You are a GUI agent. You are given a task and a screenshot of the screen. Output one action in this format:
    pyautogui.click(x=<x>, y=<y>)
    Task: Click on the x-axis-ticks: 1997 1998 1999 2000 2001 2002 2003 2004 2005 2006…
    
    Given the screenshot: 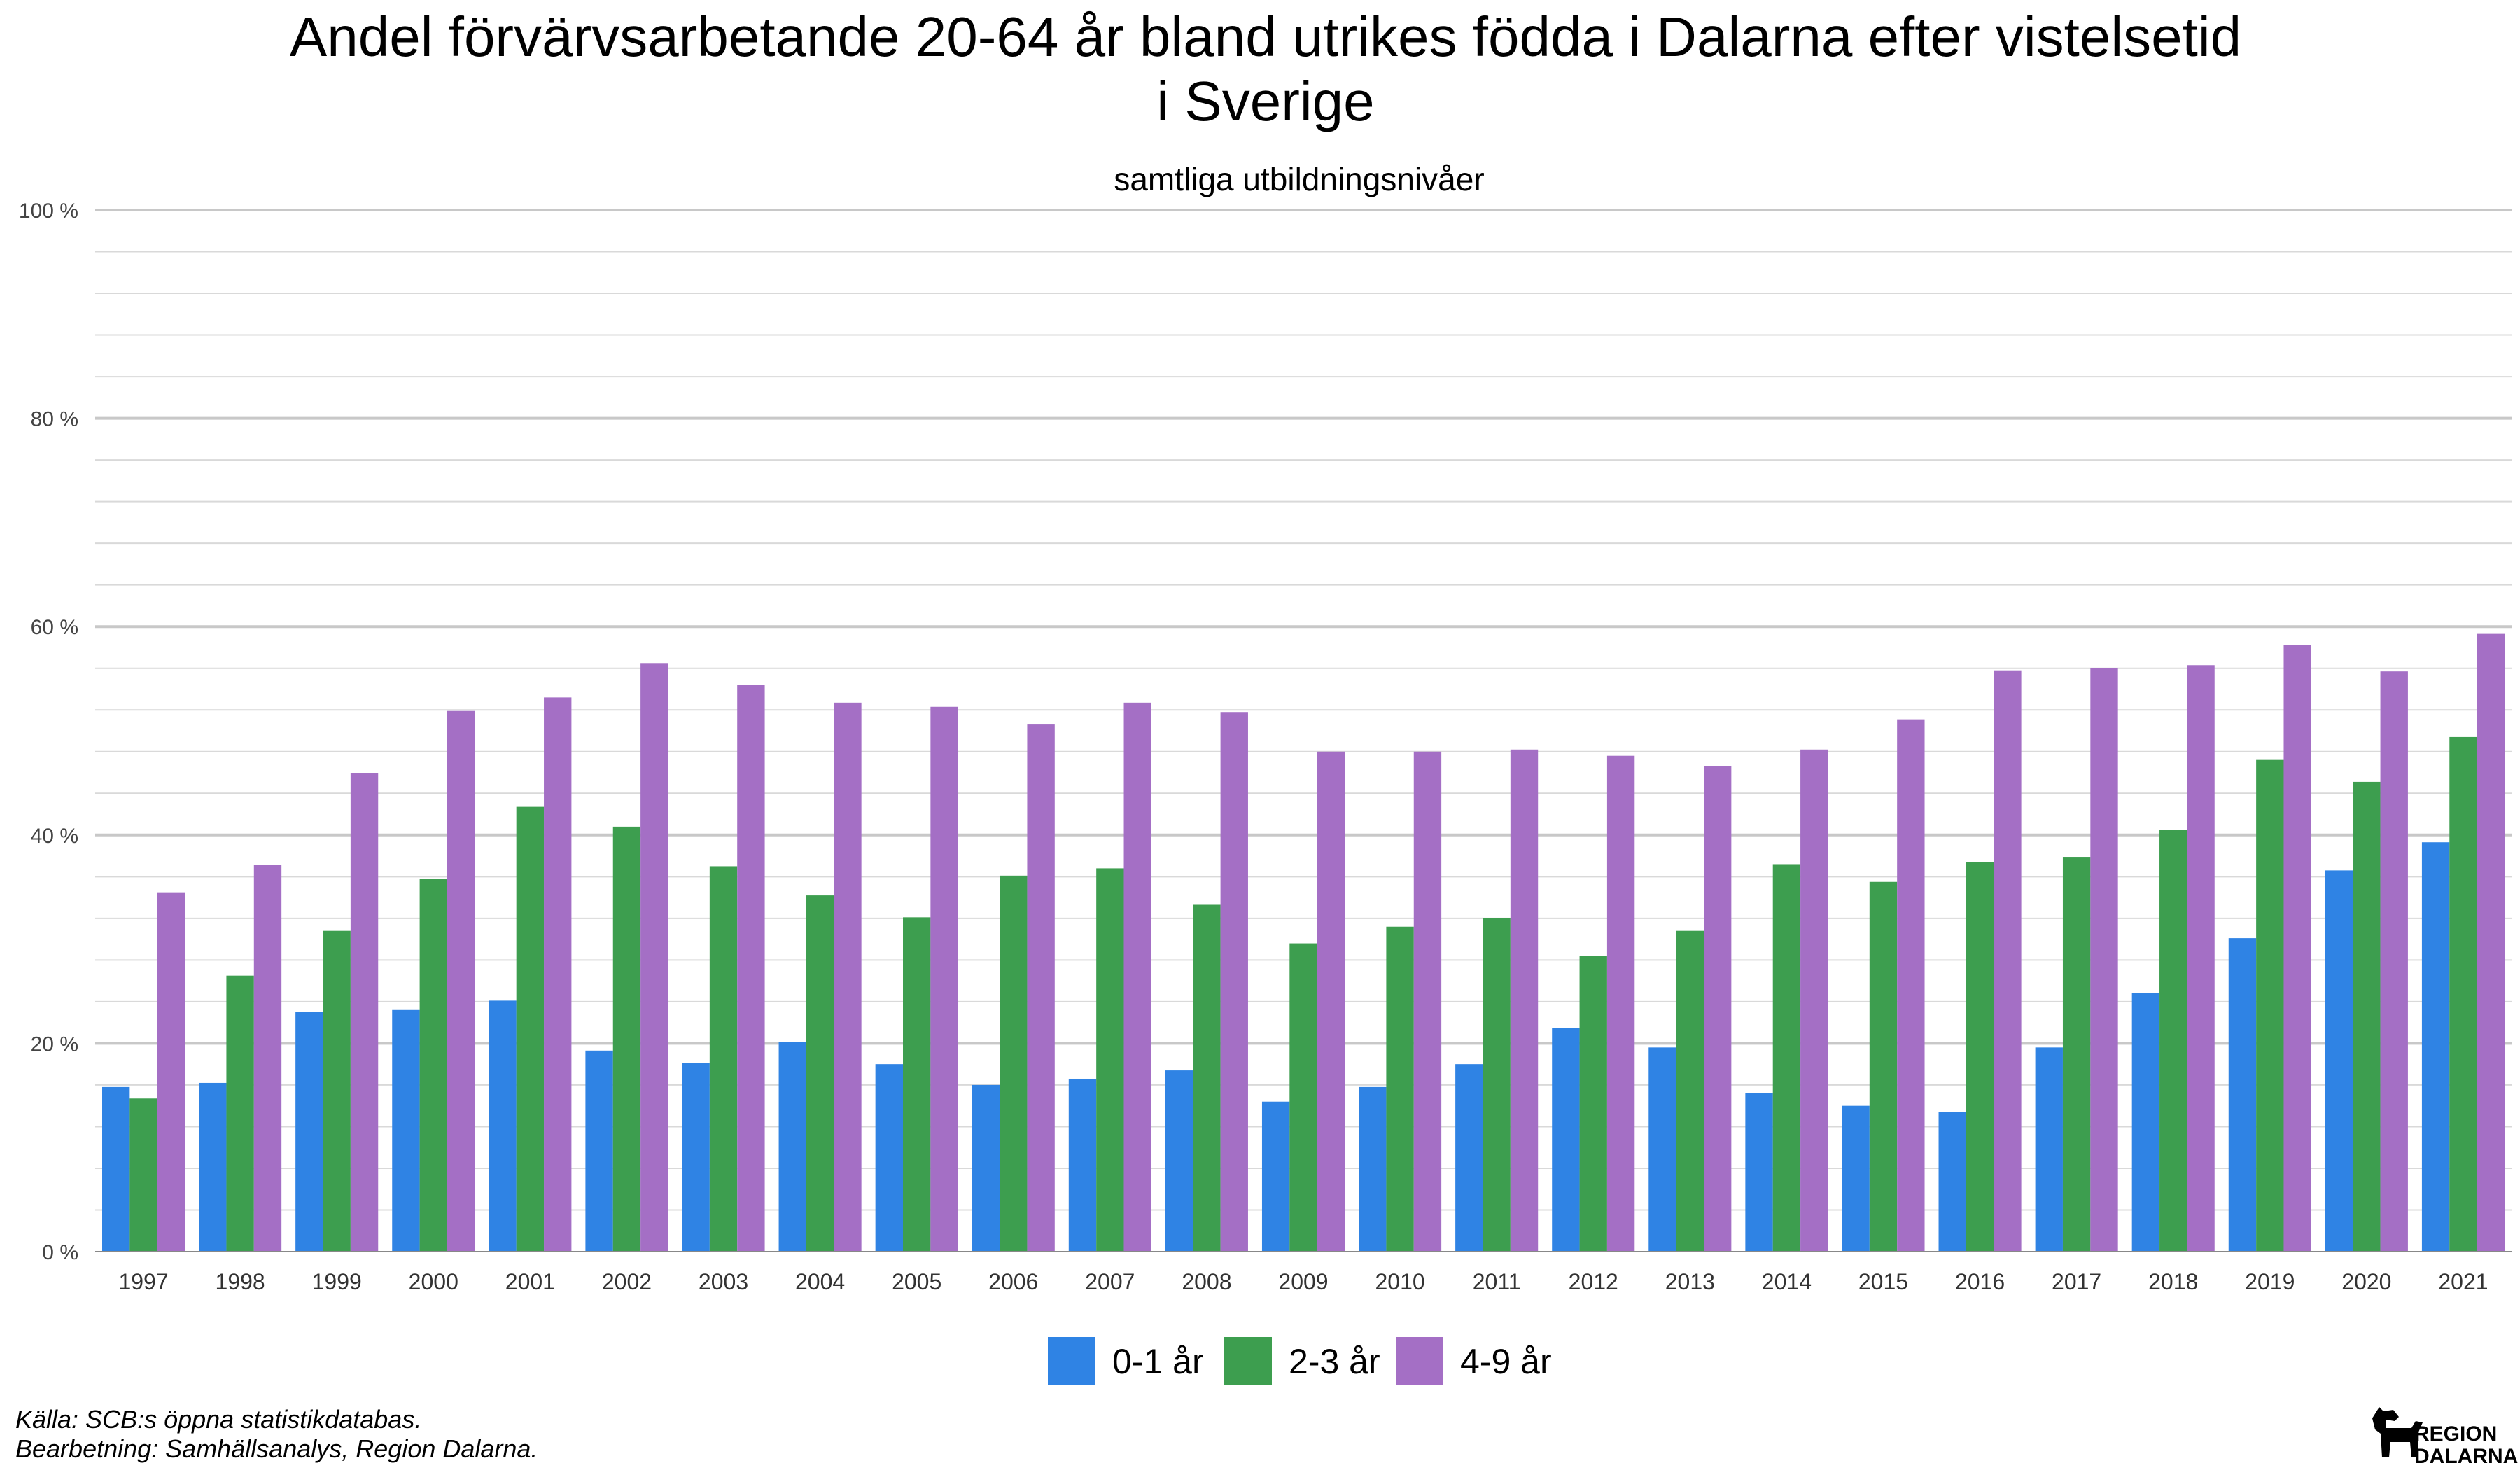 What is the action you would take?
    pyautogui.click(x=1303, y=1281)
    